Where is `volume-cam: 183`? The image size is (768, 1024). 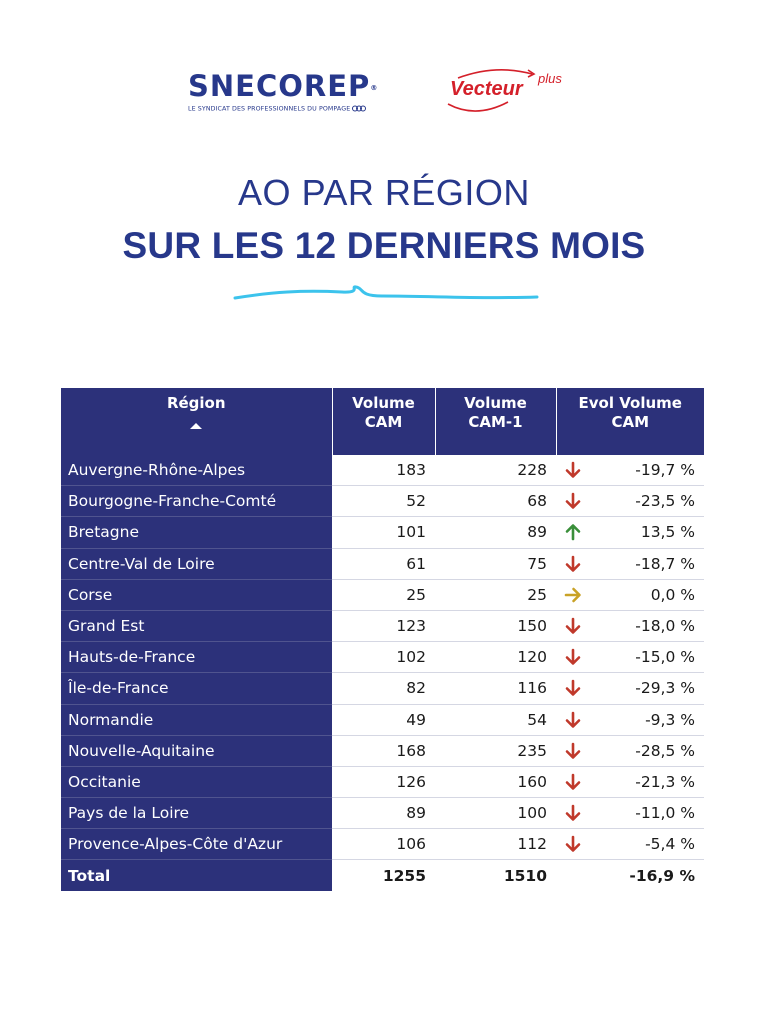
volume-cam: 183 is located at coordinates (383, 471).